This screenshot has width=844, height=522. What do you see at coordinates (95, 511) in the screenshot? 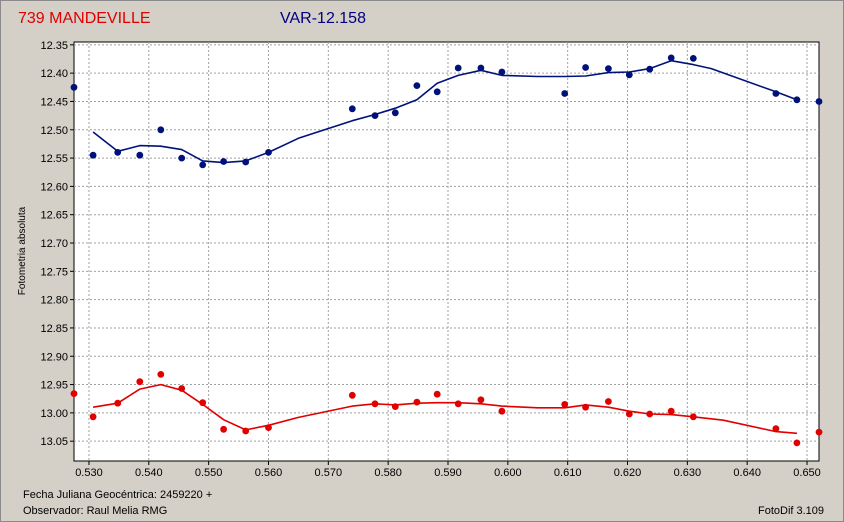
I see `observer-label: Observador: Raul Melia RMG` at bounding box center [95, 511].